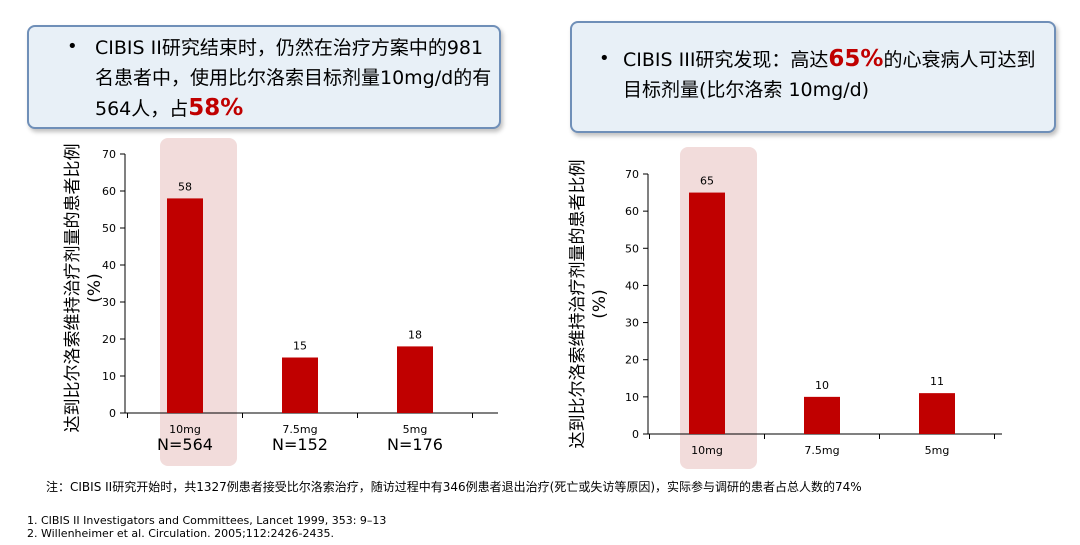 Image resolution: width=1080 pixels, height=545 pixels. What do you see at coordinates (707, 450) in the screenshot?
I see `chart2-category-label: 10mg` at bounding box center [707, 450].